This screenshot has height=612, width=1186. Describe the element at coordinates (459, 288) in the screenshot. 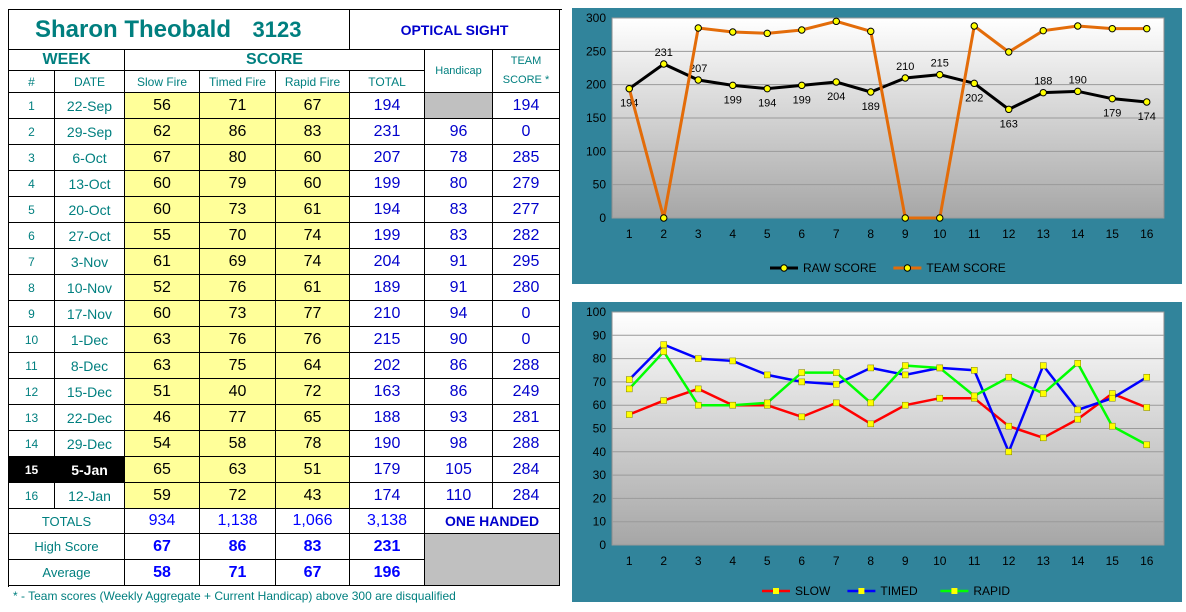

I see `row-handicap: 91` at that location.